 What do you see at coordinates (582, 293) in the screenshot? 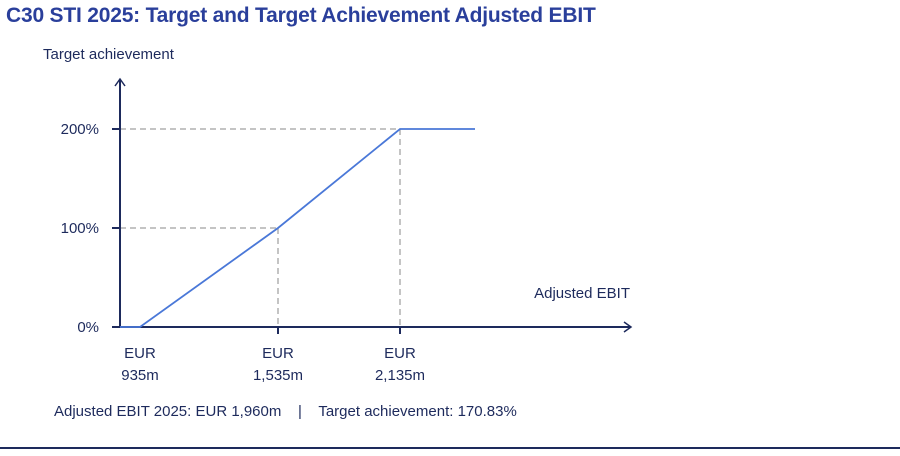
I see `x-axis-label: Adjusted EBIT` at bounding box center [582, 293].